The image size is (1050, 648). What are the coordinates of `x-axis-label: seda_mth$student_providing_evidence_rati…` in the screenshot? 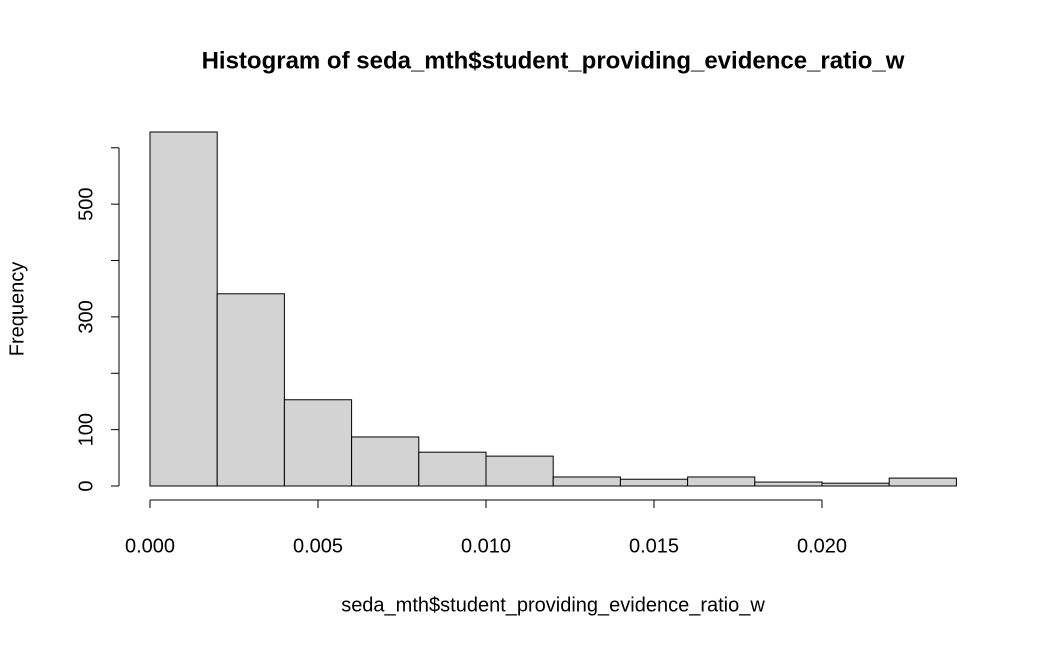 It's located at (553, 605).